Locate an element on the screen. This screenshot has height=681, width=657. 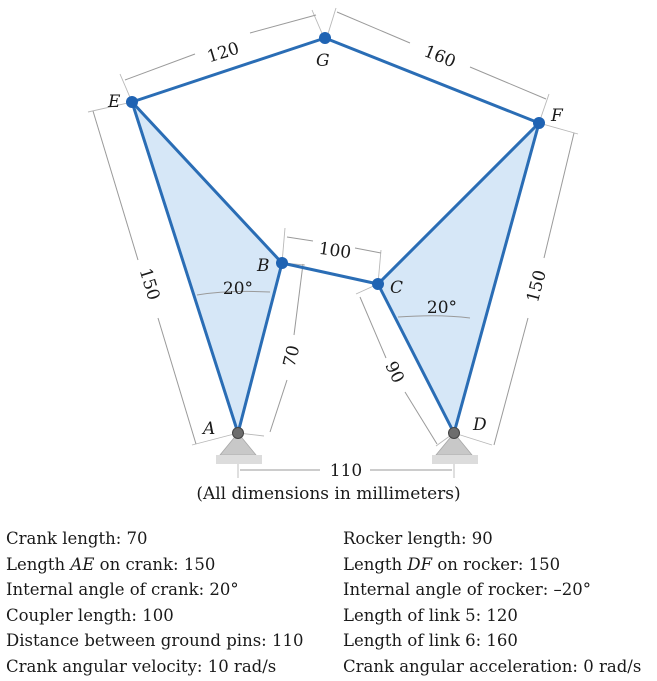
angle-rocker: 20° is located at coordinates (442, 308).